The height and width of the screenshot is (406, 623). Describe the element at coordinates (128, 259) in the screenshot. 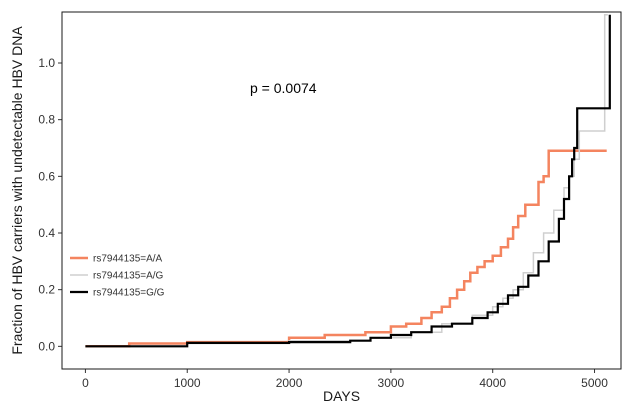

I see `legend-label: rs7944135=A/A` at that location.